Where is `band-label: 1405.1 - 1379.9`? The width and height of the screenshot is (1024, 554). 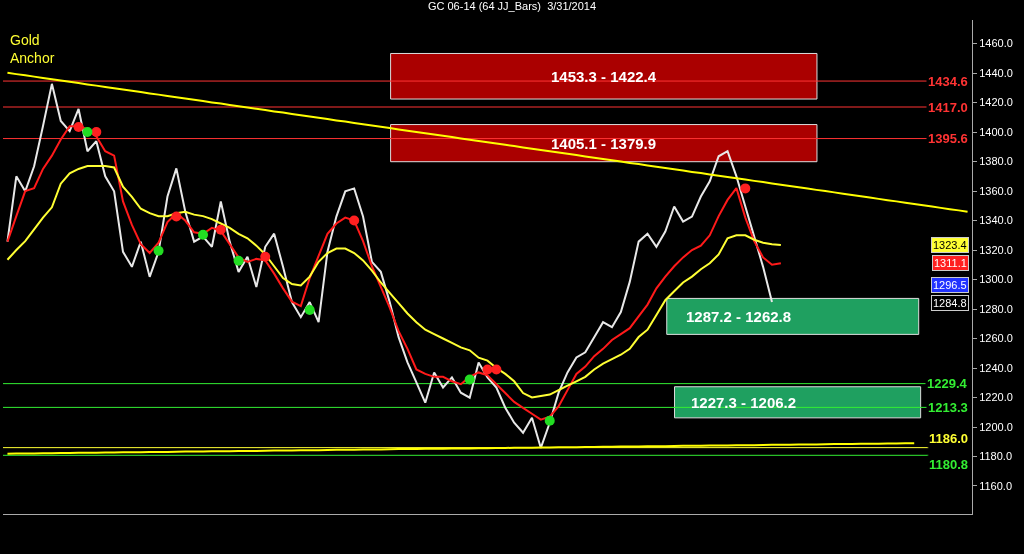
band-label: 1405.1 - 1379.9 is located at coordinates (604, 143).